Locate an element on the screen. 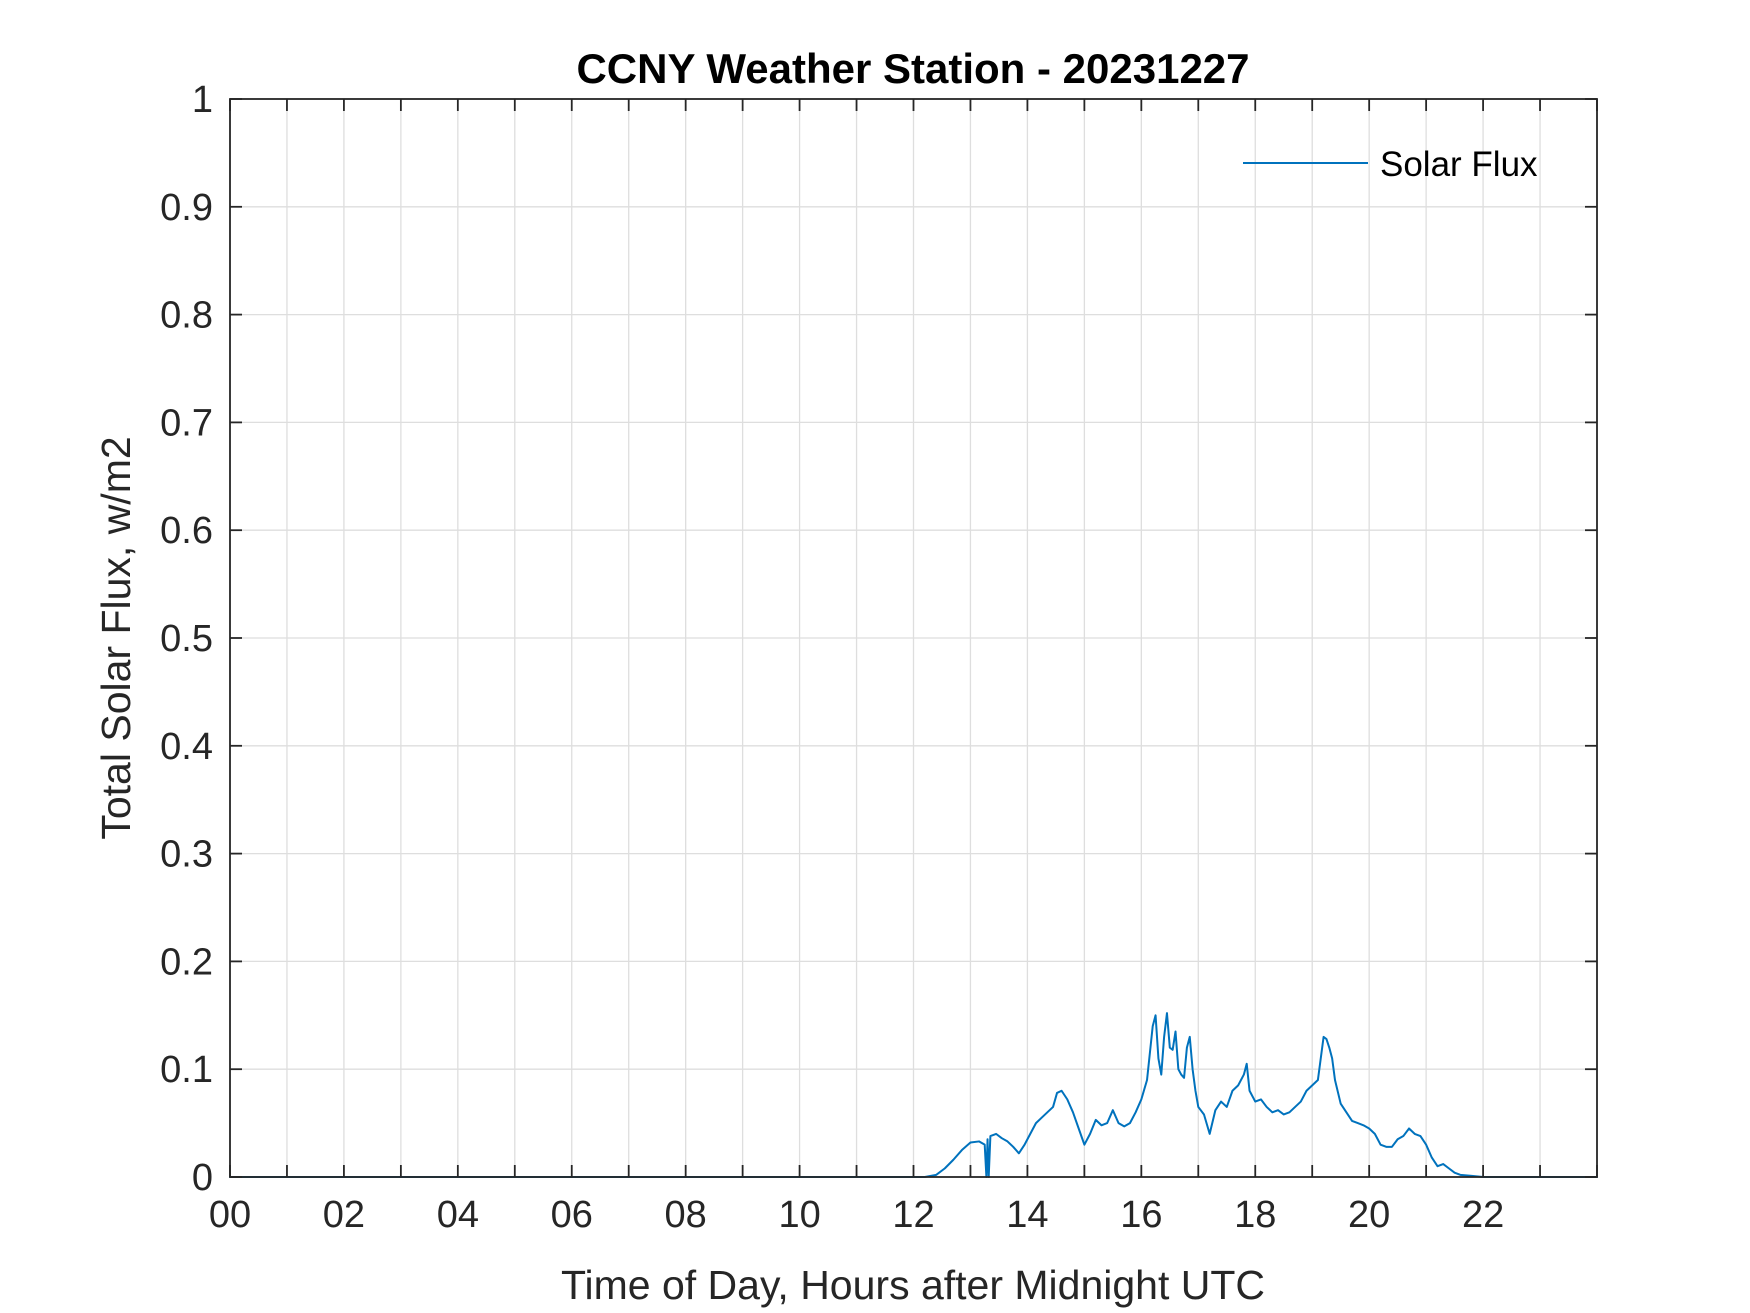 Image resolution: width=1750 pixels, height=1313 pixels. y-tick-label: 0.6 is located at coordinates (186, 531).